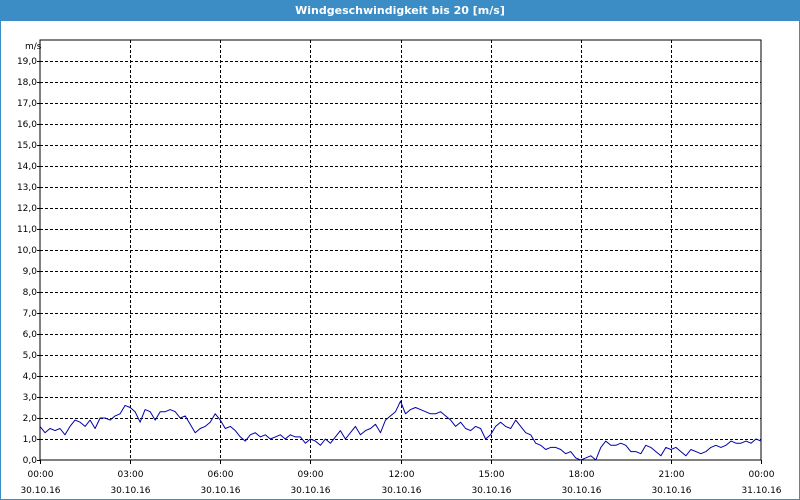 This screenshot has height=500, width=800. I want to click on y-tick-label: 7,0, so click(30, 314).